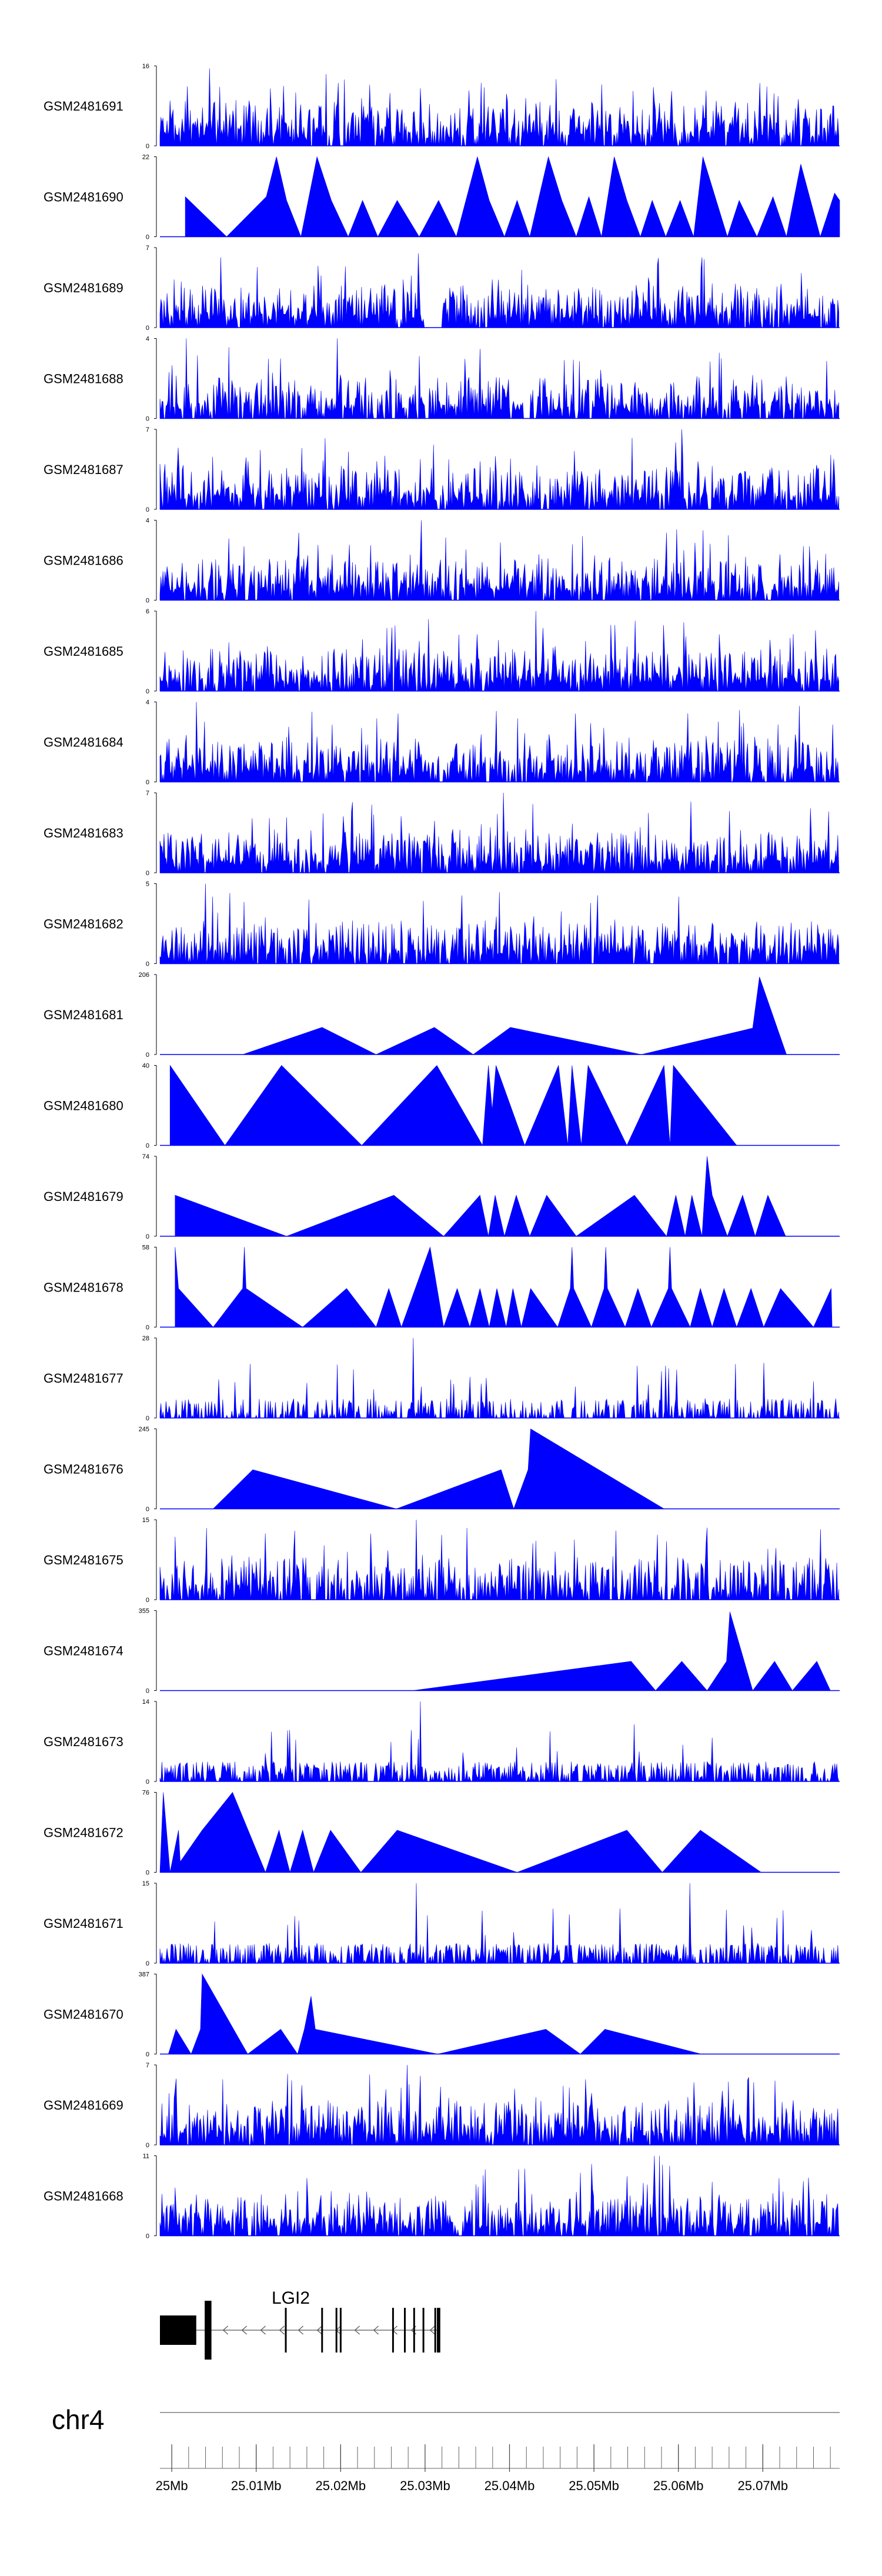 Image resolution: width=882 pixels, height=2576 pixels. Describe the element at coordinates (145, 157) in the screenshot. I see `track-y-max-label: 22` at that location.